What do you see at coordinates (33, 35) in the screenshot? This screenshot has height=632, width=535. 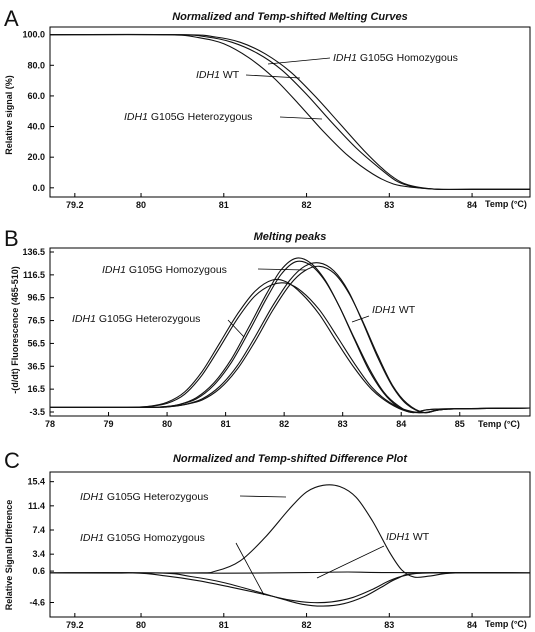 I see `panel-a-y-tick-label: 100.0` at bounding box center [33, 35].